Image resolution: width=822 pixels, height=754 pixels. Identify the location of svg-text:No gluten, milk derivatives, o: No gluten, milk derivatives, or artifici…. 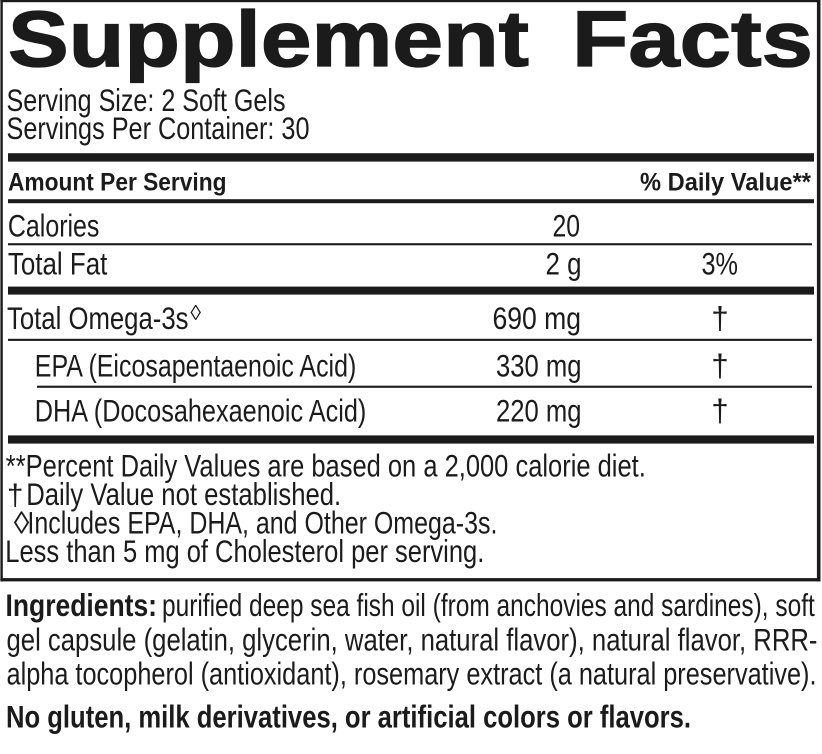
(348, 716).